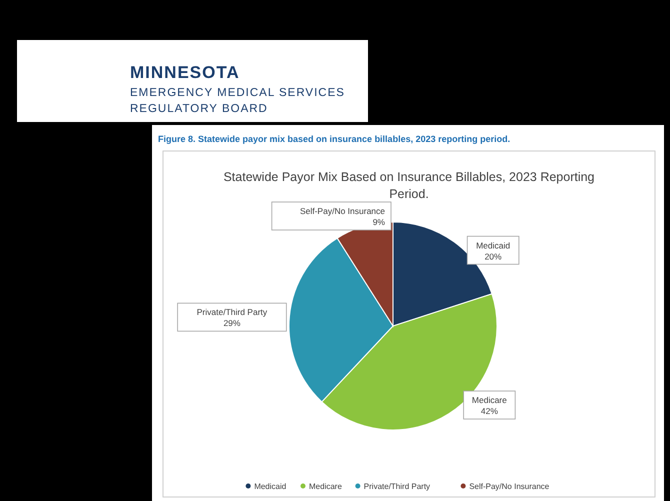 This screenshot has height=501, width=670. I want to click on legend-label: Medicare, so click(325, 486).